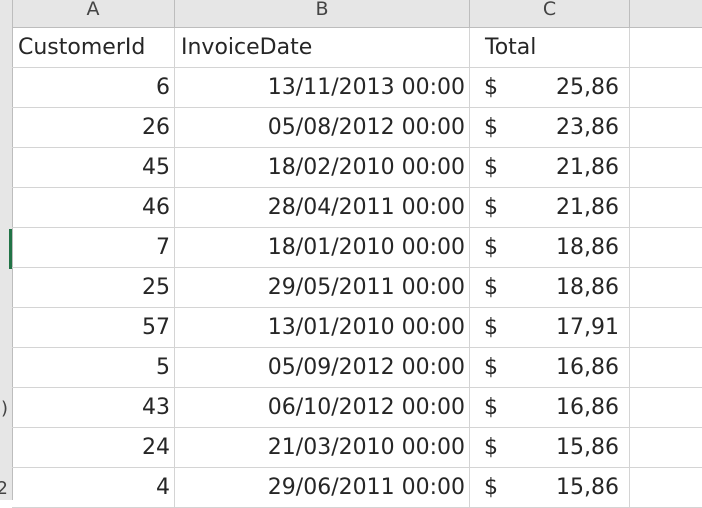  I want to click on row-number-12: 2, so click(4, 488).